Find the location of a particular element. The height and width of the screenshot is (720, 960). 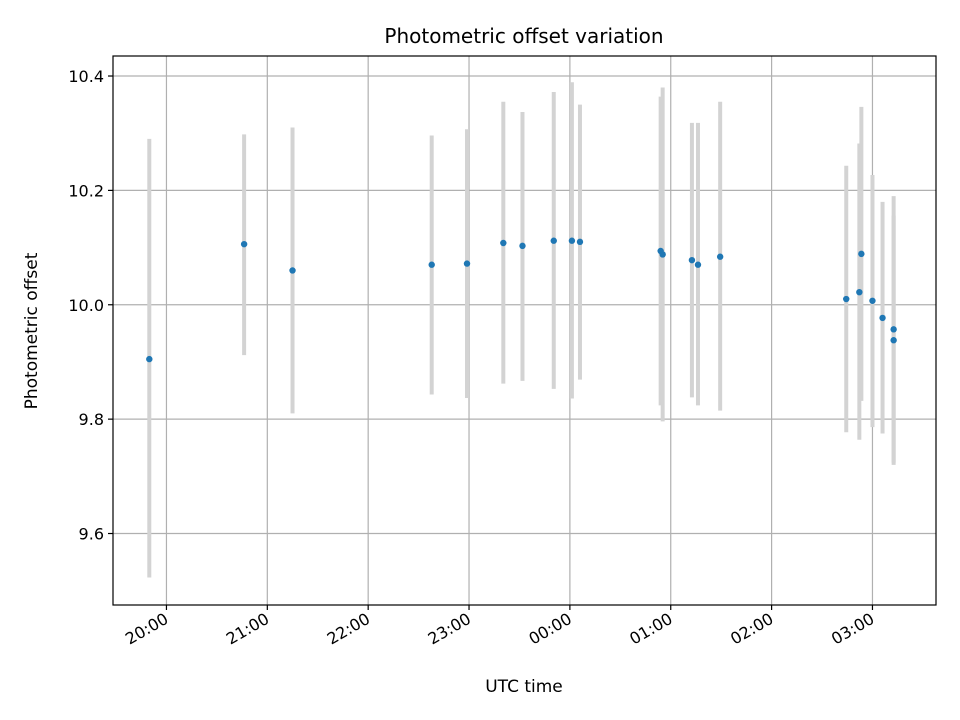

y-tick-label: 10.2 is located at coordinates (86, 190).